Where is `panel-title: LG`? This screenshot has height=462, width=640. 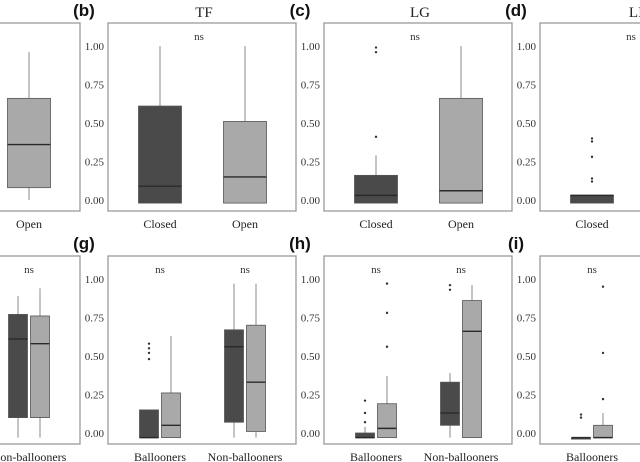 panel-title: LG is located at coordinates (420, 13).